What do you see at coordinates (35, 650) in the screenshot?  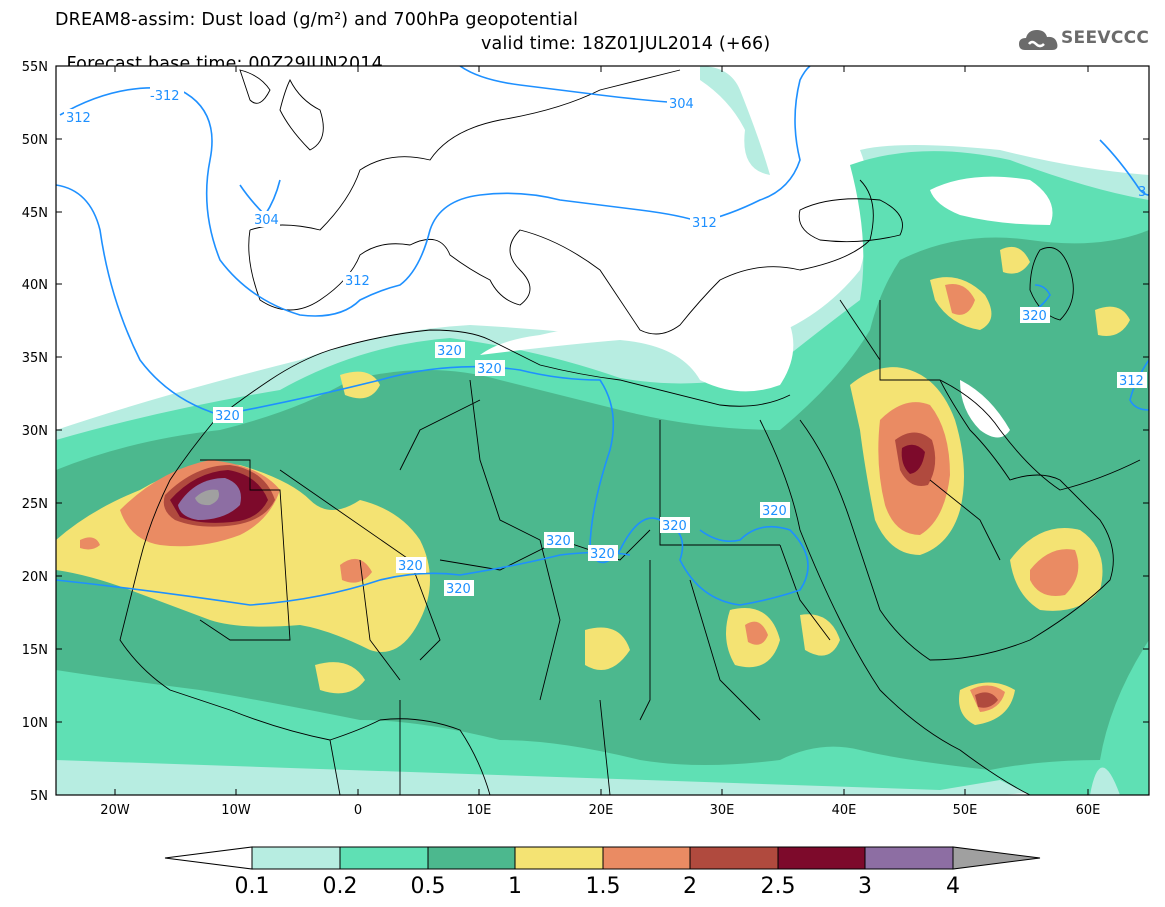 I see `lat-label: 15N` at bounding box center [35, 650].